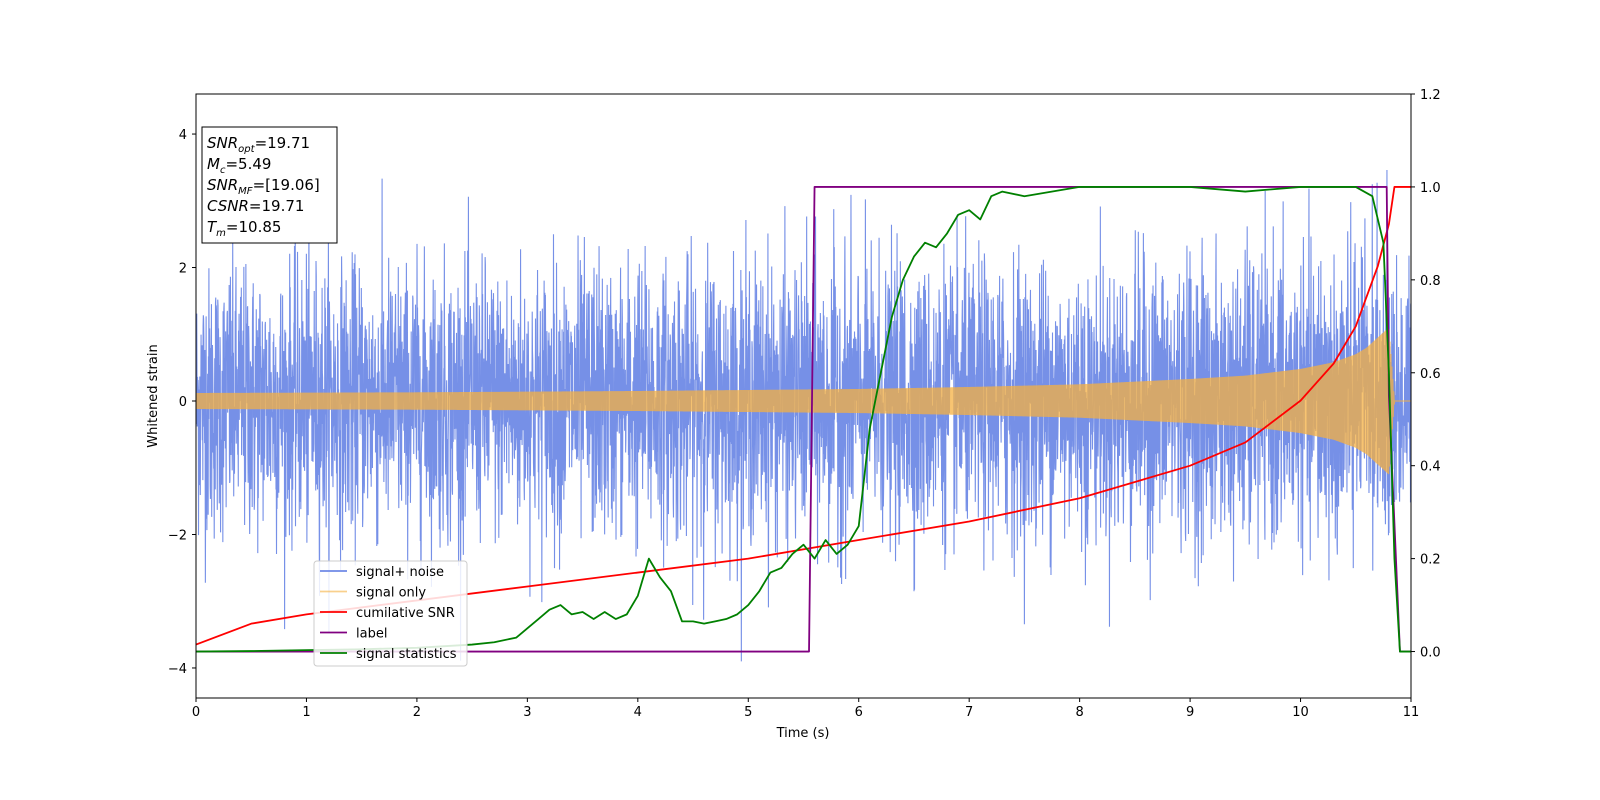  I want to click on info-box-line: Mc=5.49, so click(239, 165).